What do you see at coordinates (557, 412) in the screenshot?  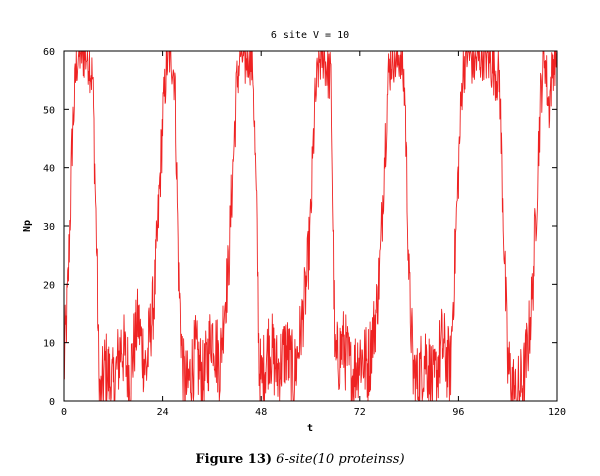 I see `x-tick-label: 120` at bounding box center [557, 412].